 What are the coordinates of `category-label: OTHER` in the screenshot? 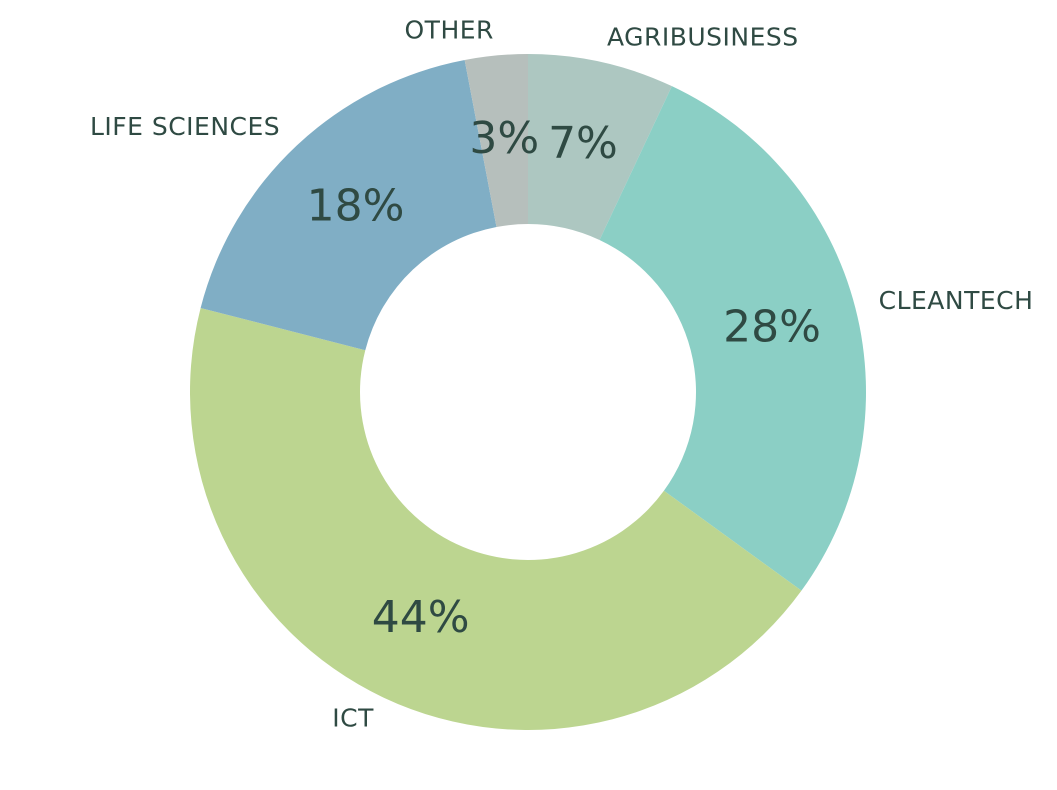 It's located at (449, 30).